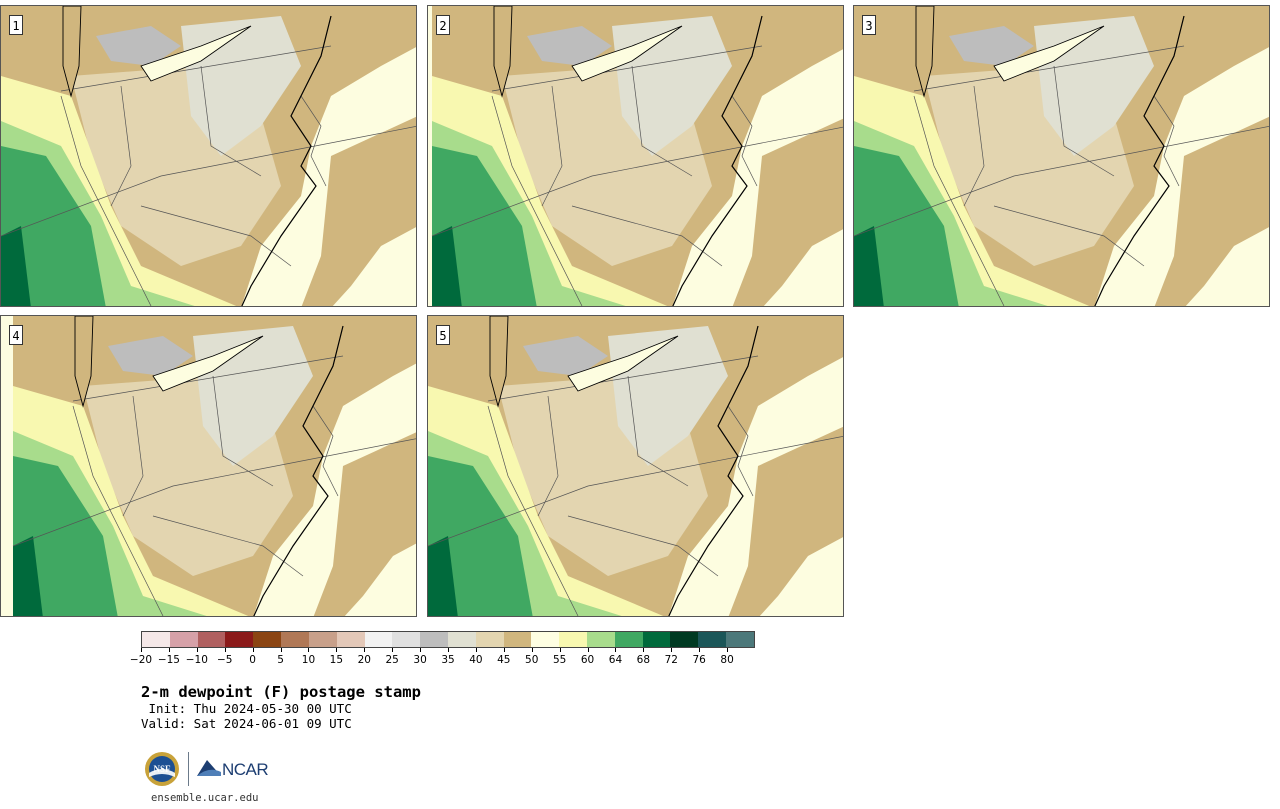  I want to click on ncar-swoosh-icon, so click(209, 768).